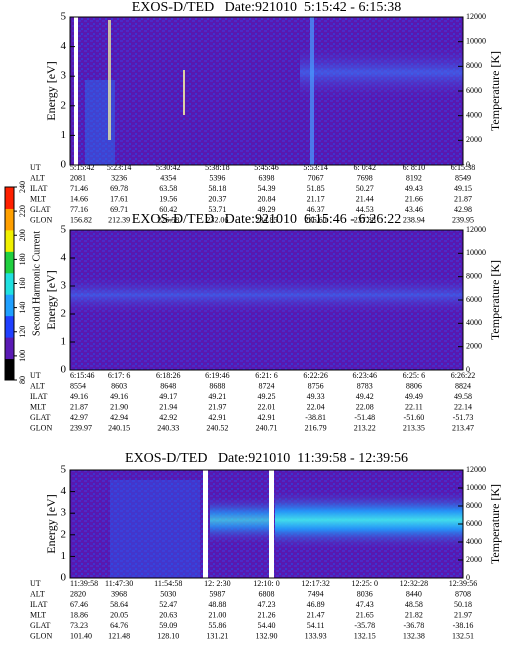  Describe the element at coordinates (414, 614) in the screenshot. I see `table-cell: 21.82` at that location.